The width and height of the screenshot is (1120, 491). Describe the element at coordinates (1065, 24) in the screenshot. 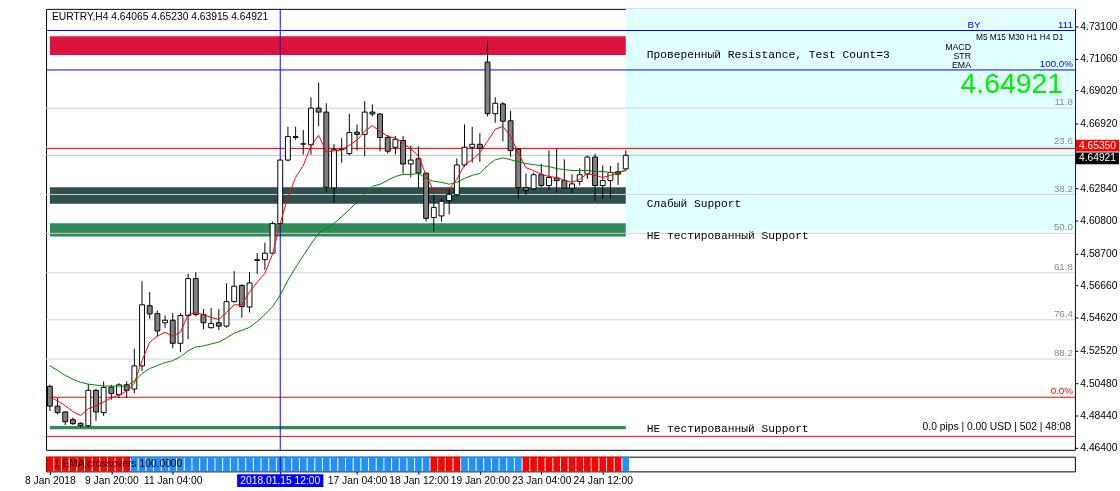

I see `annotation: 111` at that location.